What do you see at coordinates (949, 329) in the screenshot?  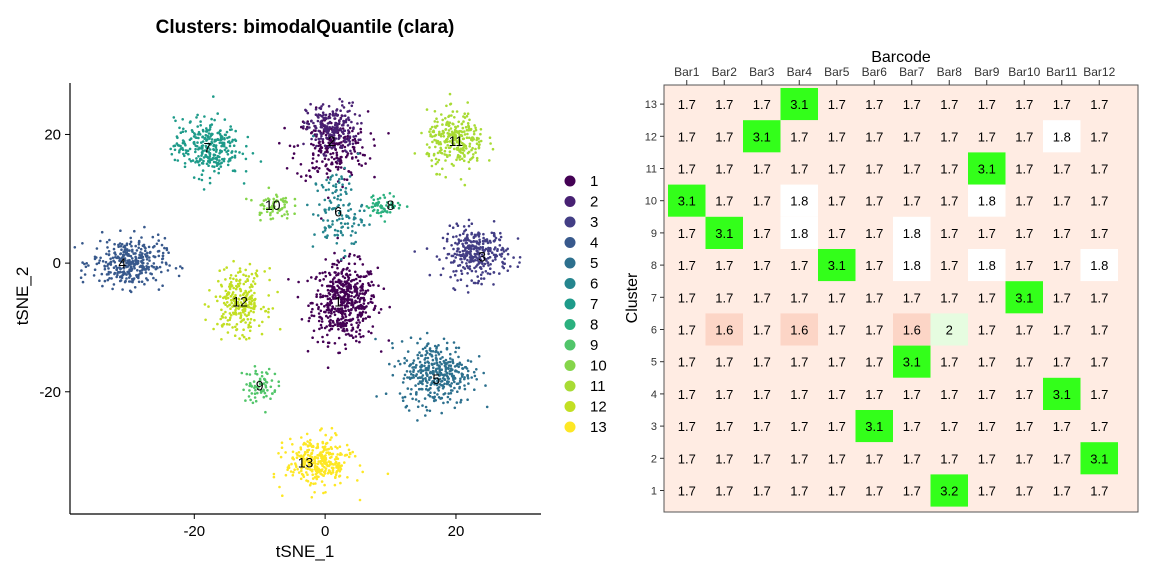 I see `heatmap-cell: 2` at bounding box center [949, 329].